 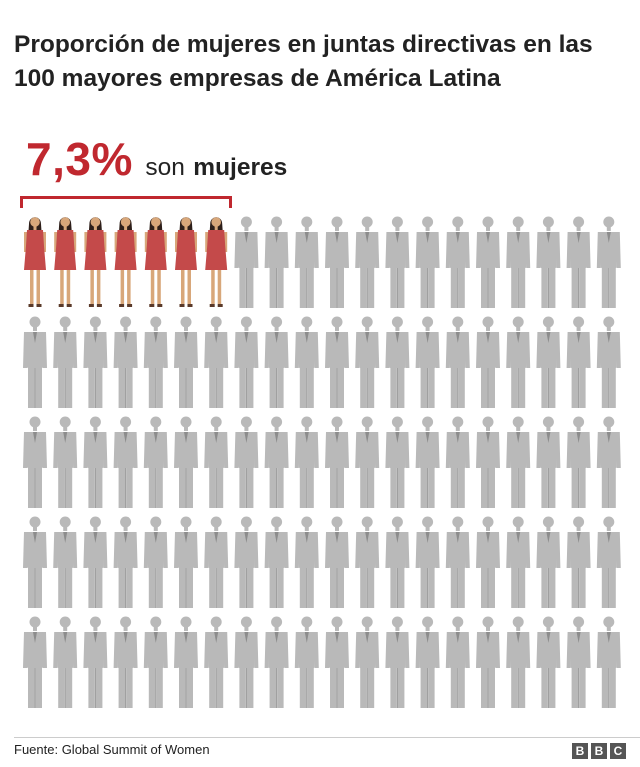 I want to click on headline-text-bold: mujeres, so click(x=240, y=167).